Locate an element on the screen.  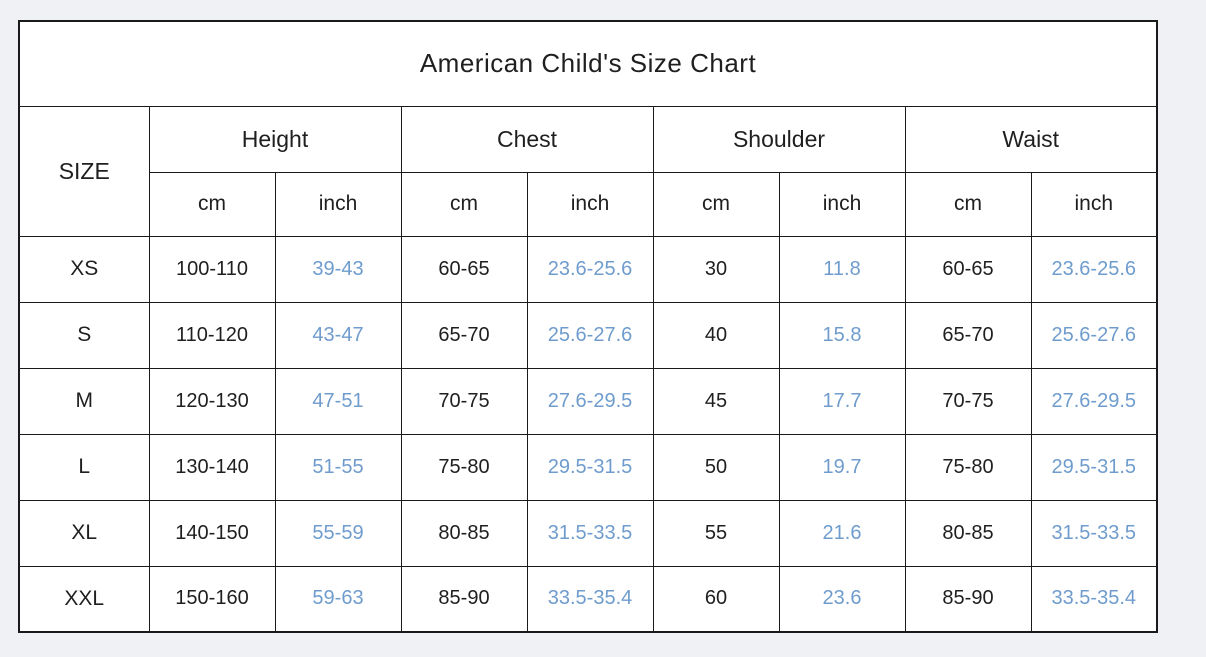
size-label-cell: XS is located at coordinates (84, 269).